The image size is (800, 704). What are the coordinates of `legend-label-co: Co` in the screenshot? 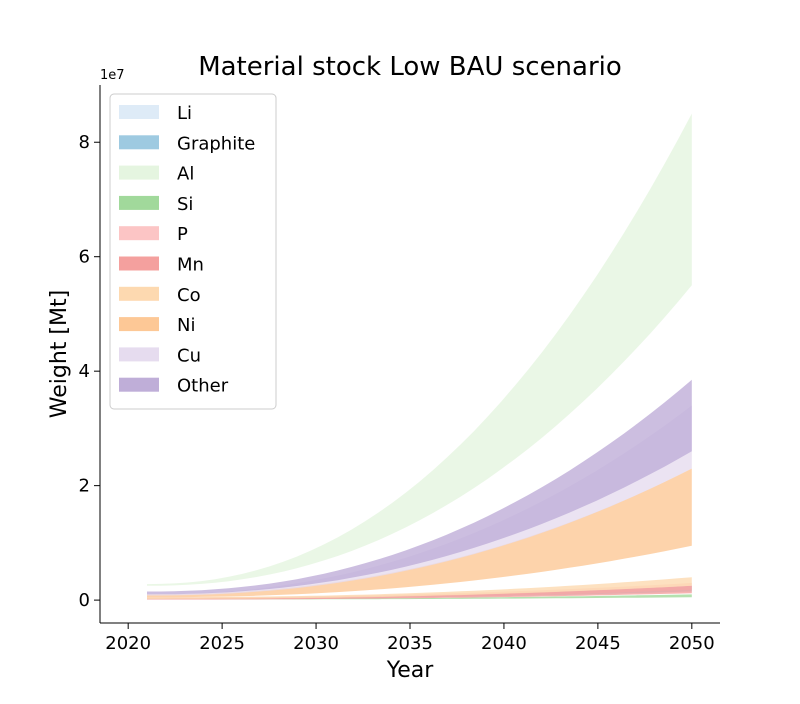 It's located at (189, 295).